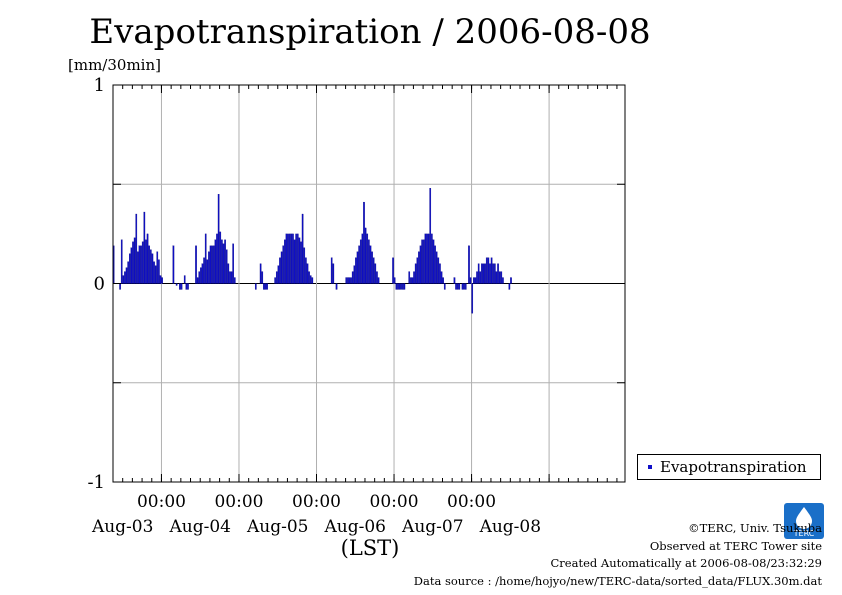 Image resolution: width=842 pixels, height=595 pixels. I want to click on x-day-label: Aug-05, so click(277, 527).